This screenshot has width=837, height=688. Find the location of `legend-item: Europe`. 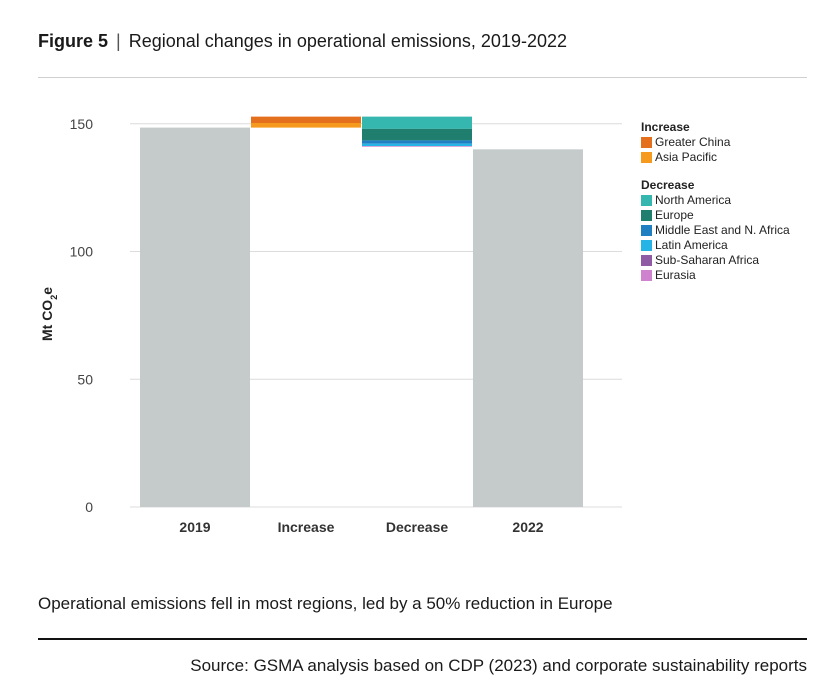

legend-item: Europe is located at coordinates (715, 215).